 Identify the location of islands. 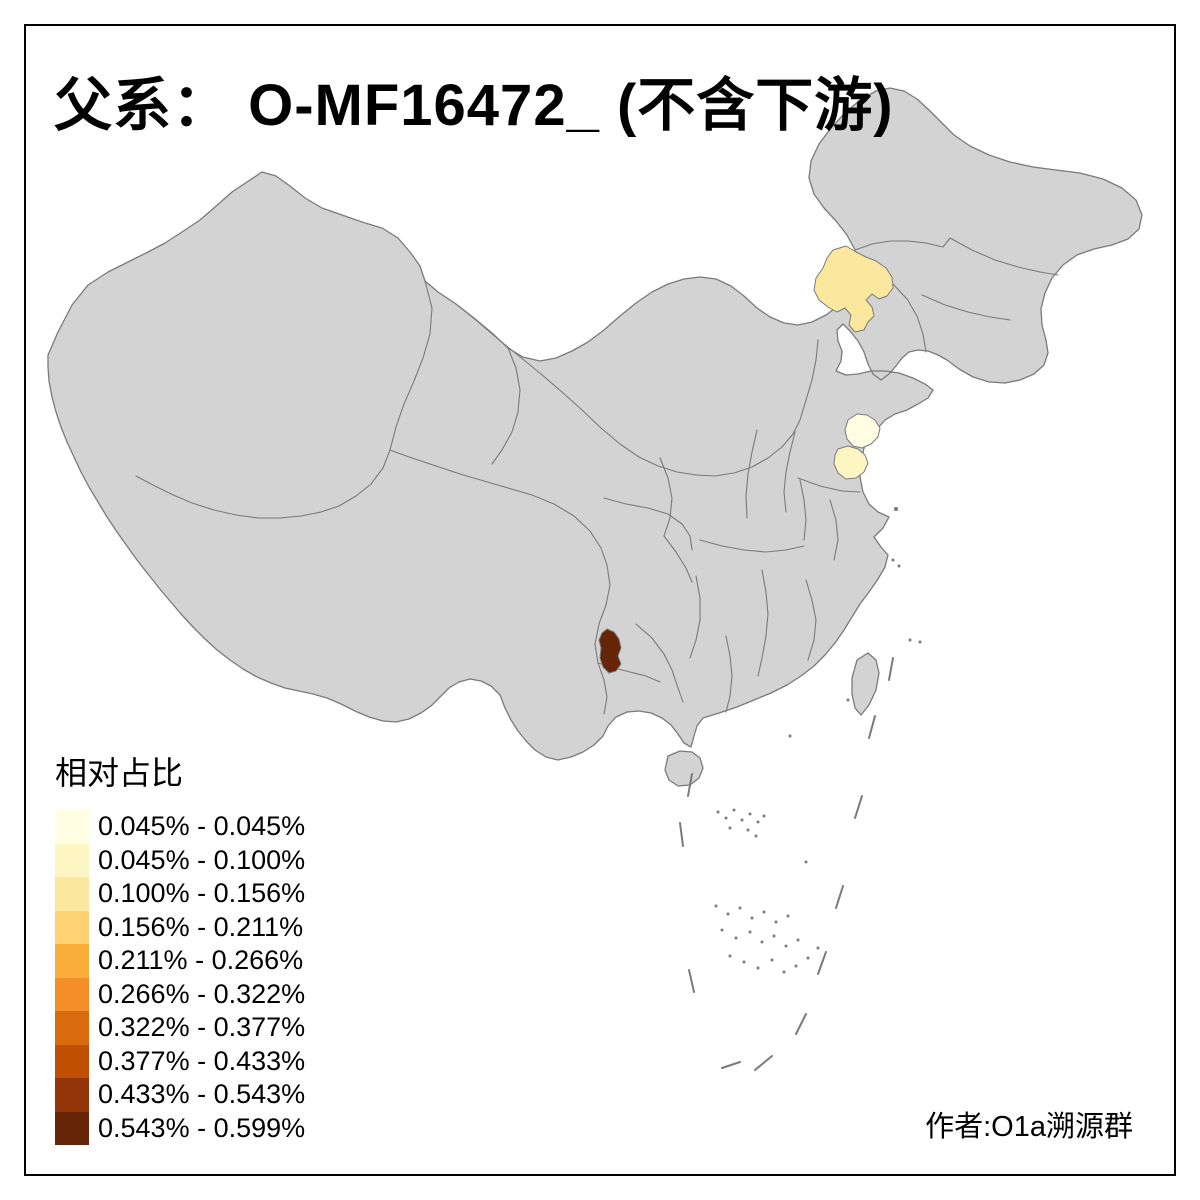
(793, 647).